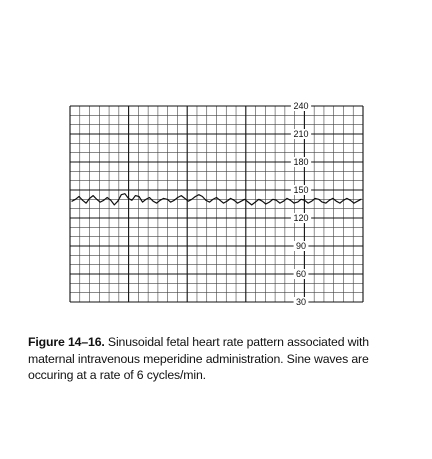 Image resolution: width=432 pixels, height=459 pixels. I want to click on y-tick-label: 150, so click(300, 190).